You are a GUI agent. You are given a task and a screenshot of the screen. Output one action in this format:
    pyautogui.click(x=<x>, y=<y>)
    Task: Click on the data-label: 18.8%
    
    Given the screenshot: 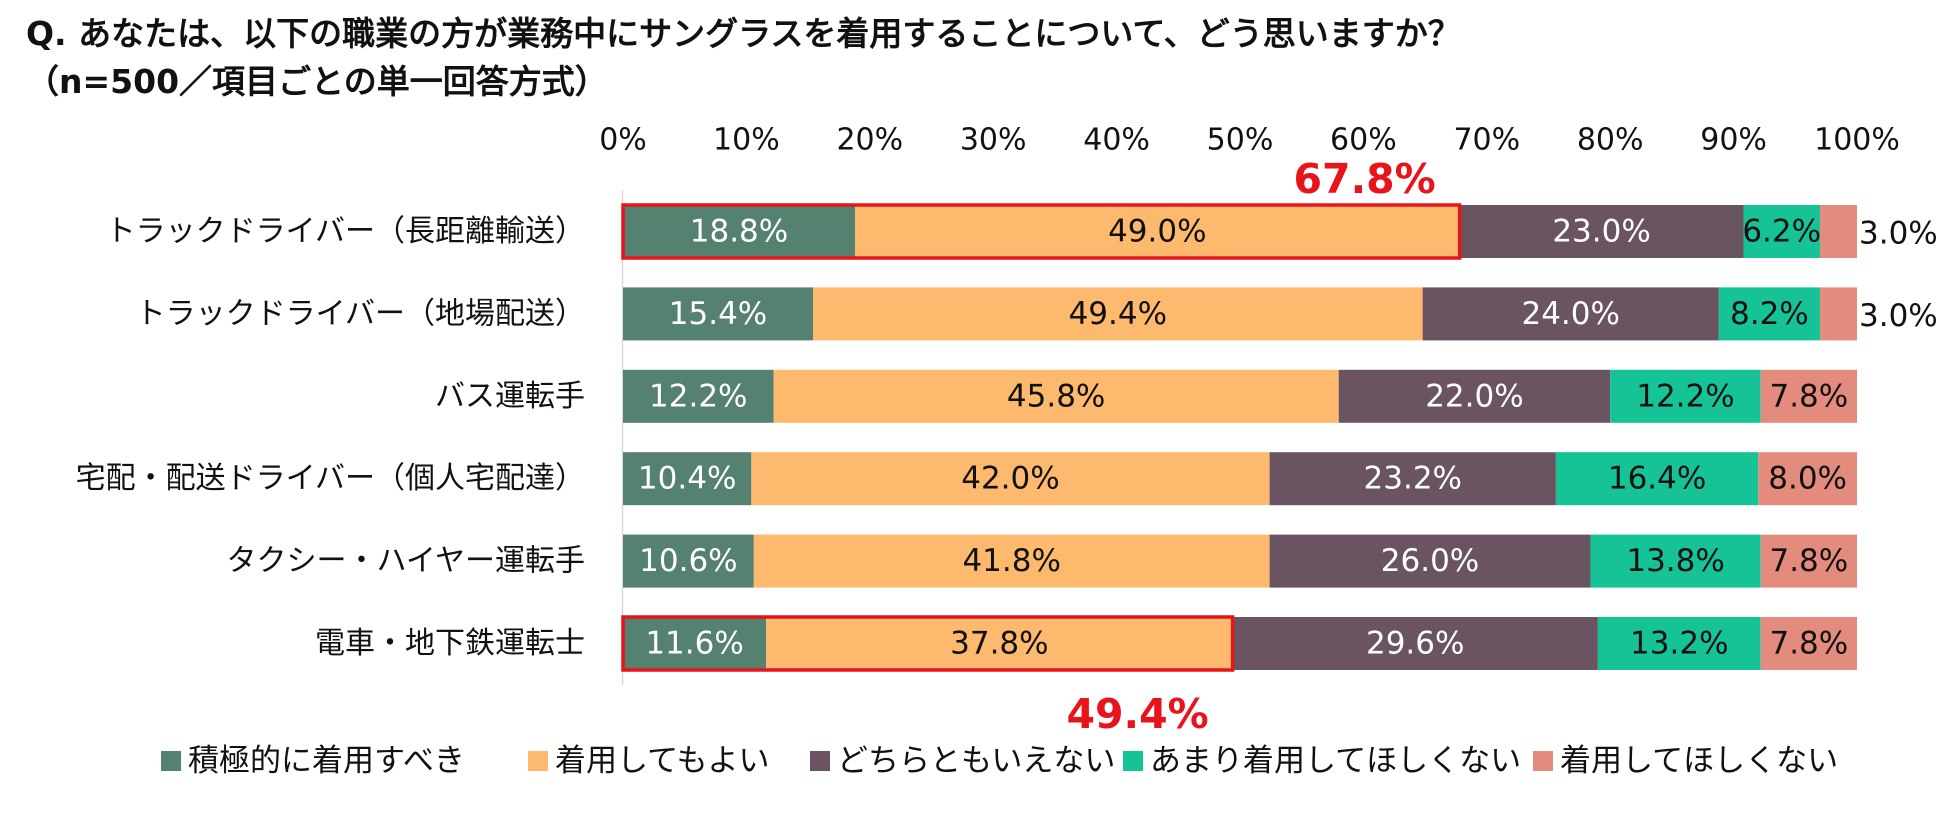 What is the action you would take?
    pyautogui.click(x=739, y=232)
    